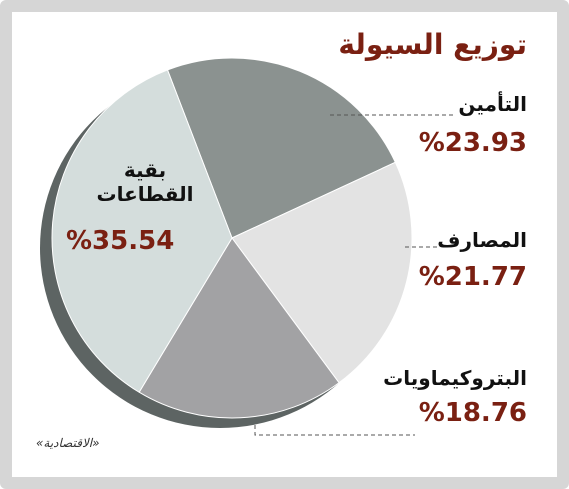 The width and height of the screenshot is (569, 489). What do you see at coordinates (120, 241) in the screenshot?
I see `value-label: %35.54` at bounding box center [120, 241].